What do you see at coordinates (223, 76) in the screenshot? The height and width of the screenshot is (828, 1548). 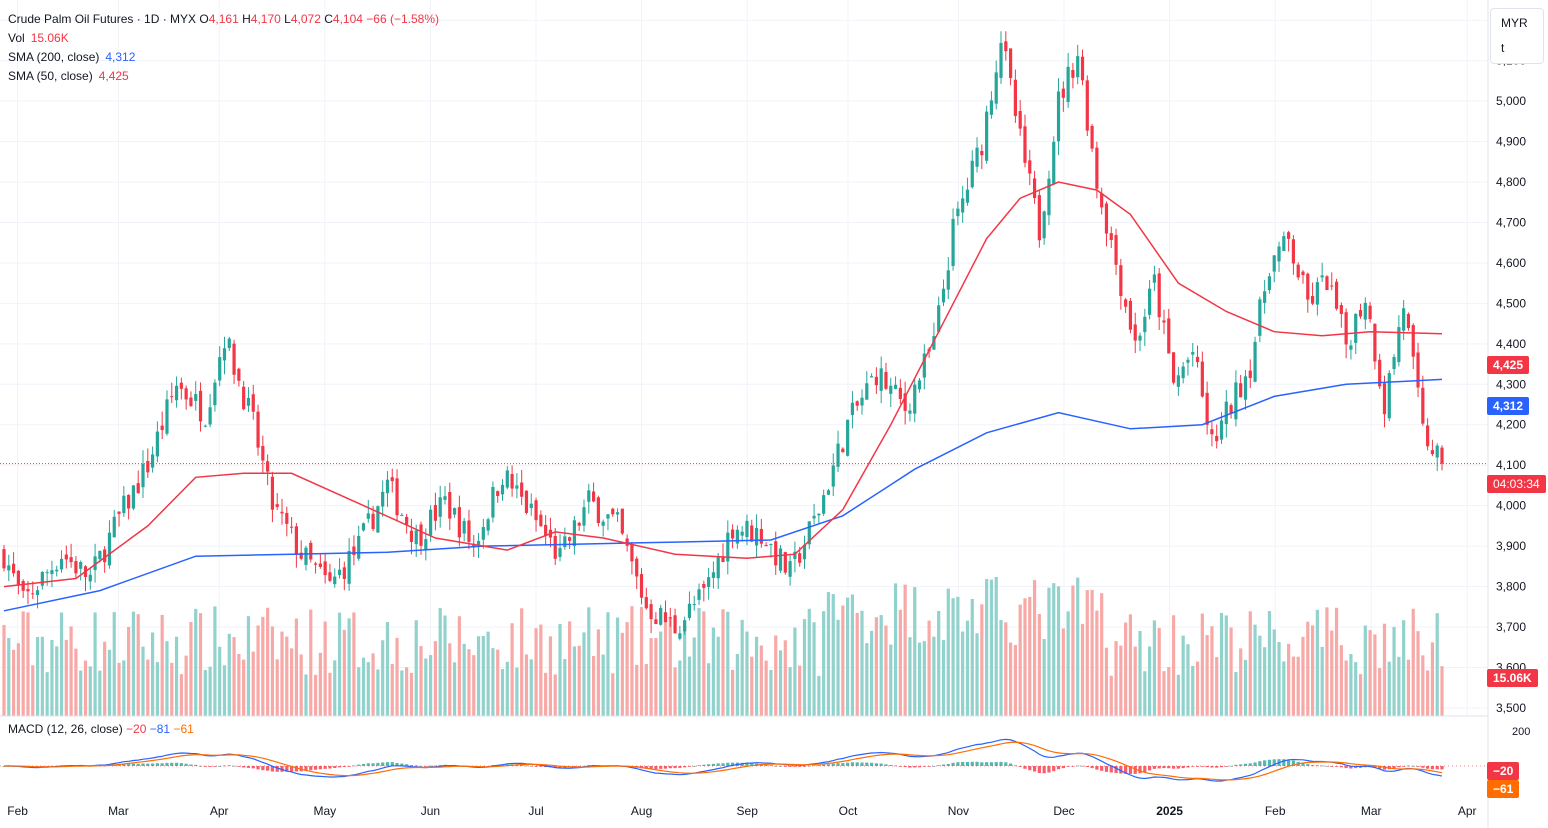 I see `legend-sma50-row: SMA (50, close) 4,425` at bounding box center [223, 76].